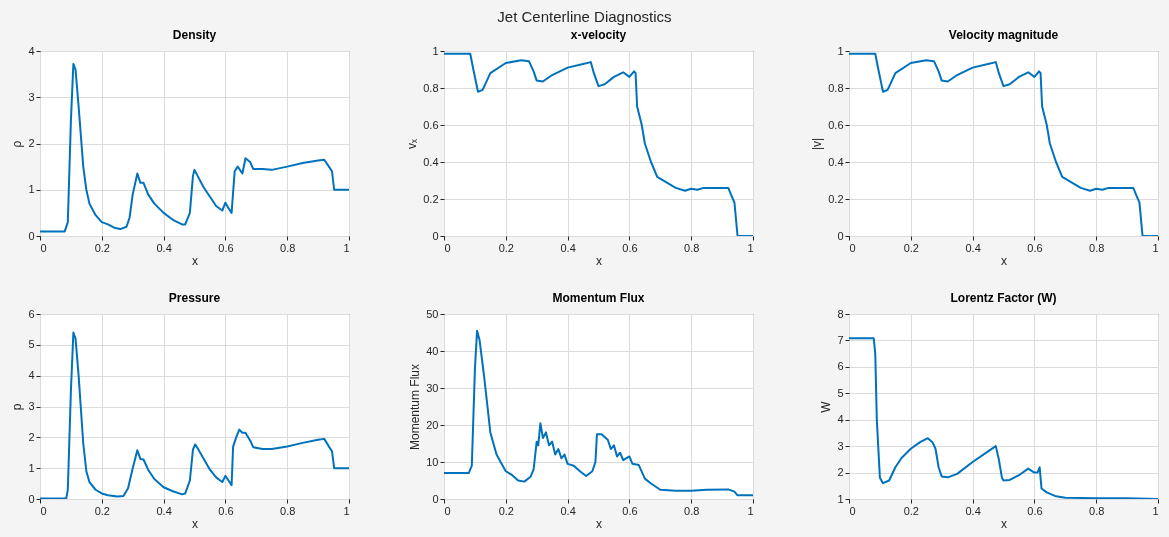 The height and width of the screenshot is (537, 1169). What do you see at coordinates (1003, 35) in the screenshot?
I see `chart-title: Velocity magnitude` at bounding box center [1003, 35].